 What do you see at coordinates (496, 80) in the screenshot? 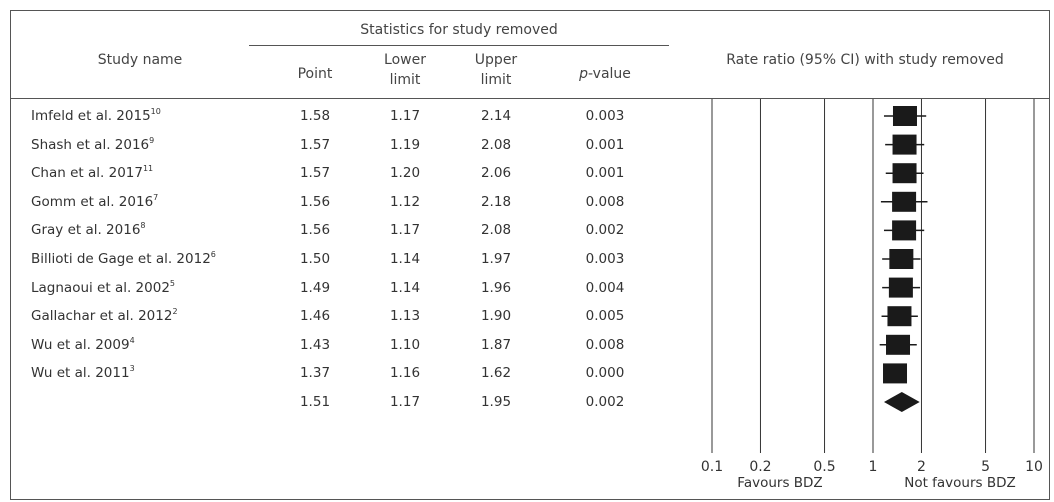
I see `col-header-upper-2: limit` at bounding box center [496, 80].